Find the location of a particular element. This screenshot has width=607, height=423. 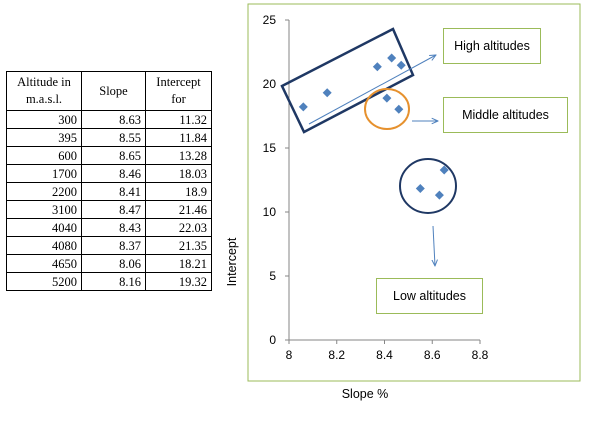

y-tick-label: 25 is located at coordinates (270, 20).